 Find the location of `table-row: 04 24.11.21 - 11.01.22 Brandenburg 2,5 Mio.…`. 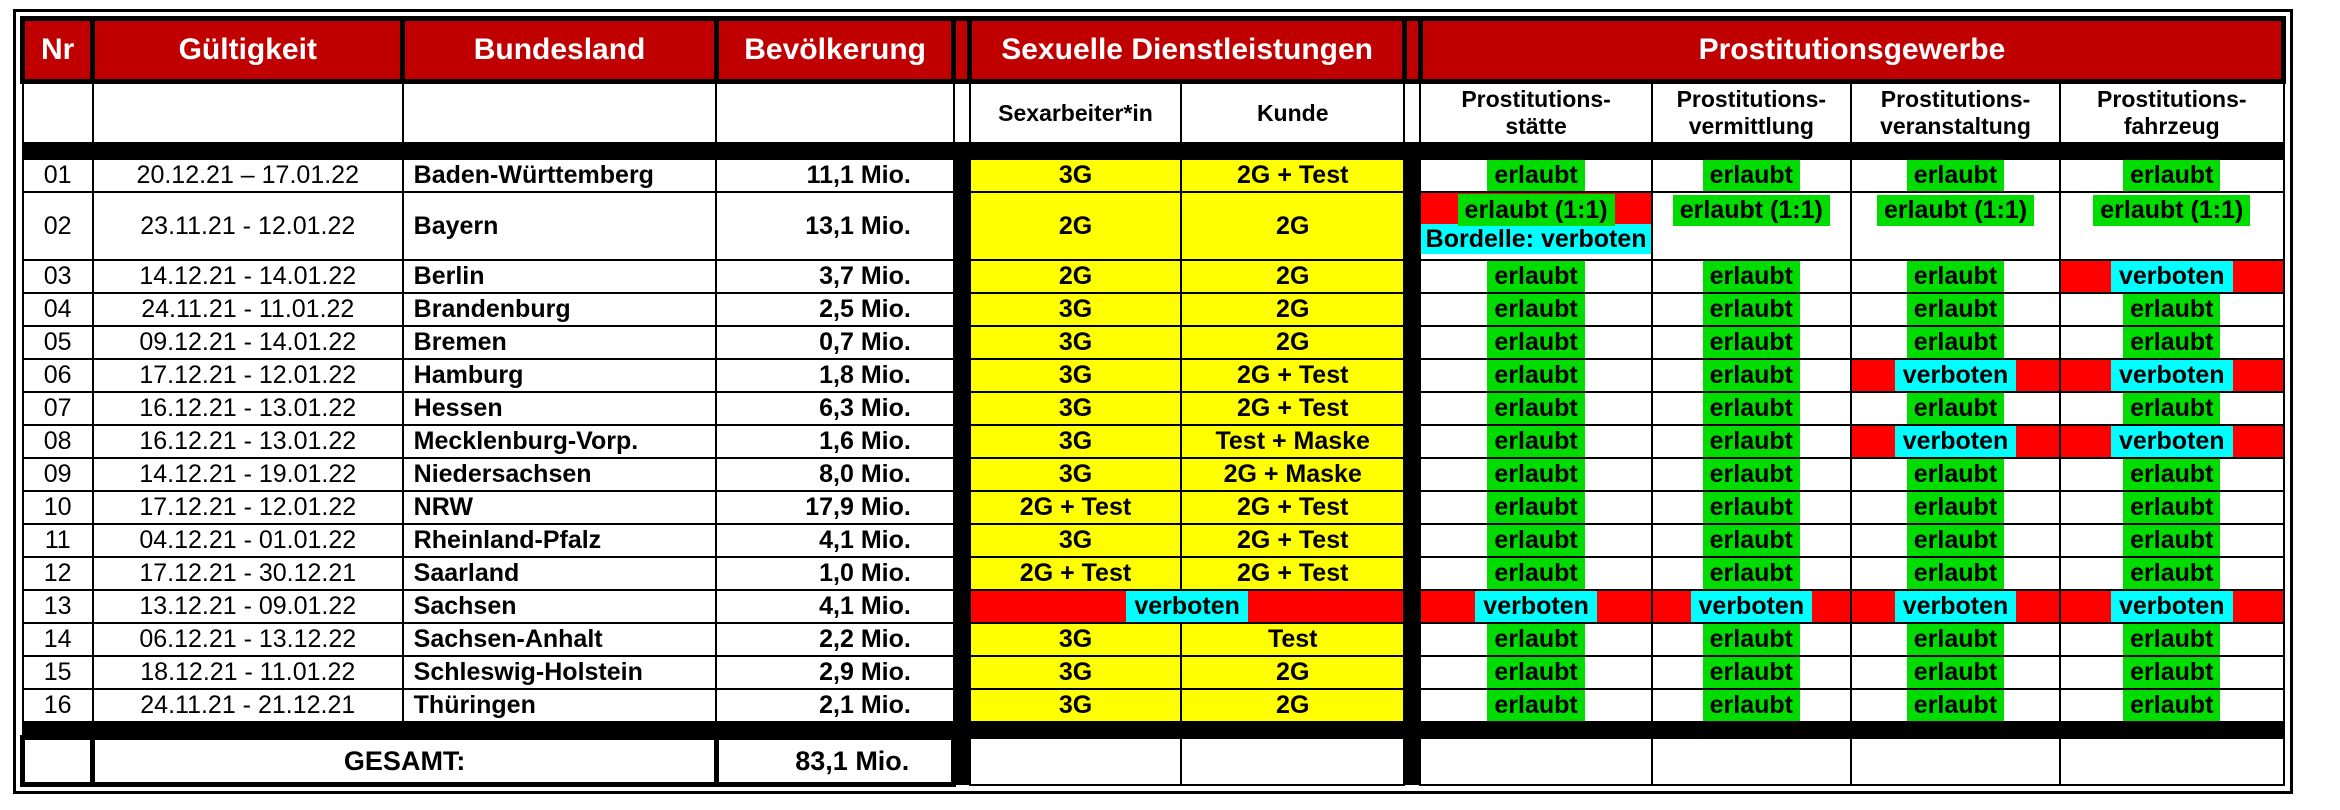

table-row: 04 24.11.21 - 11.01.22 Brandenburg 2,5 Mio.… is located at coordinates (1153, 309).